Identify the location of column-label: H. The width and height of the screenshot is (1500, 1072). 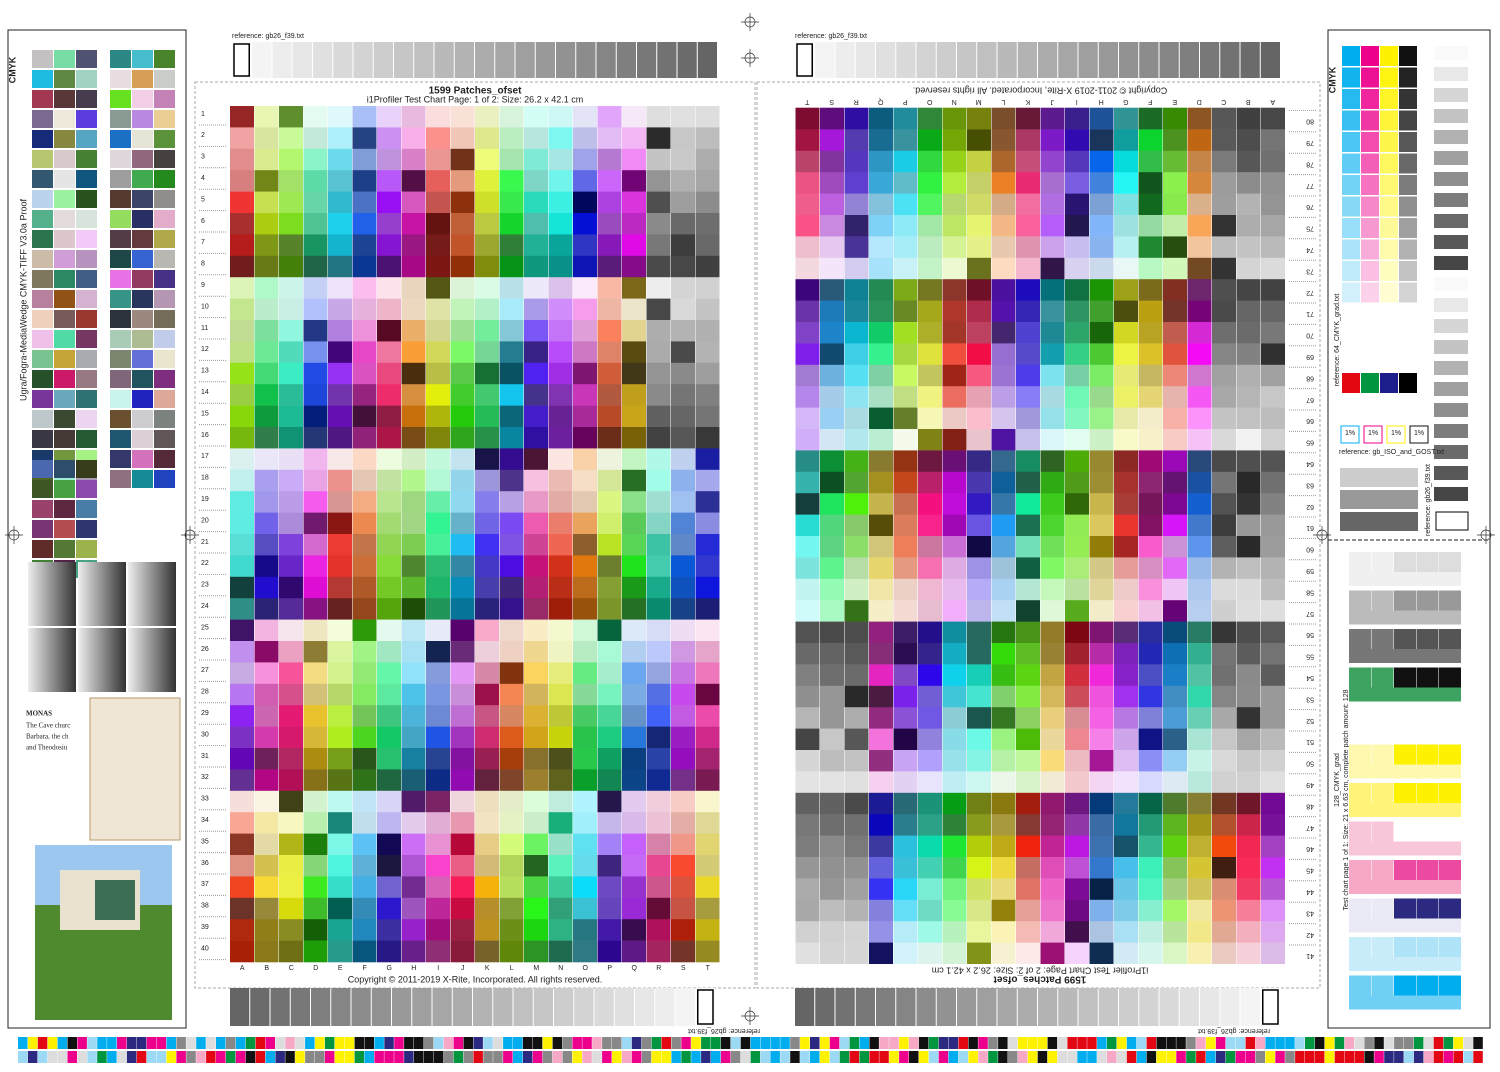
(413, 968).